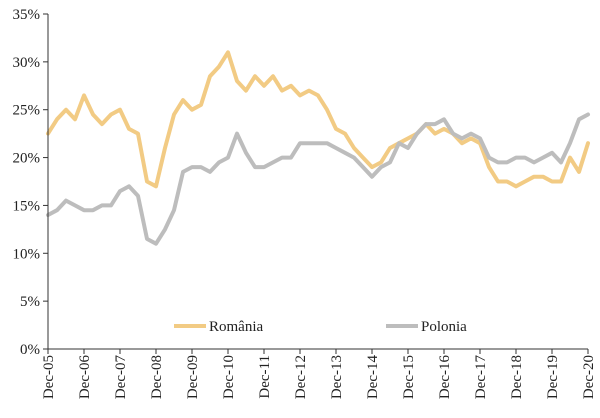 Image resolution: width=600 pixels, height=418 pixels. Describe the element at coordinates (373, 377) in the screenshot. I see `x-tick-label: Dec-14` at that location.